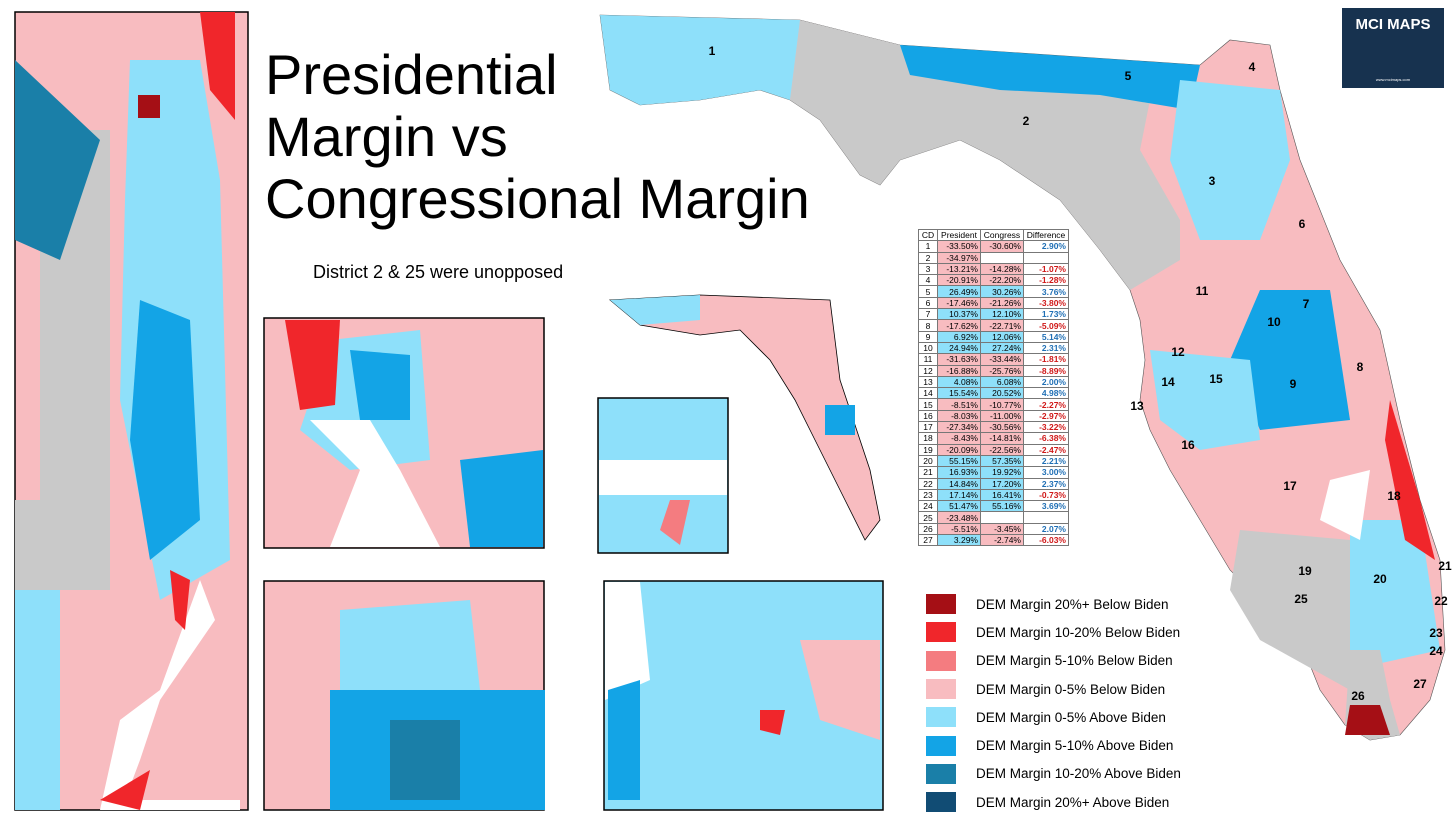  Describe the element at coordinates (1002, 506) in the screenshot. I see `table-cell: 55.16%` at that location.